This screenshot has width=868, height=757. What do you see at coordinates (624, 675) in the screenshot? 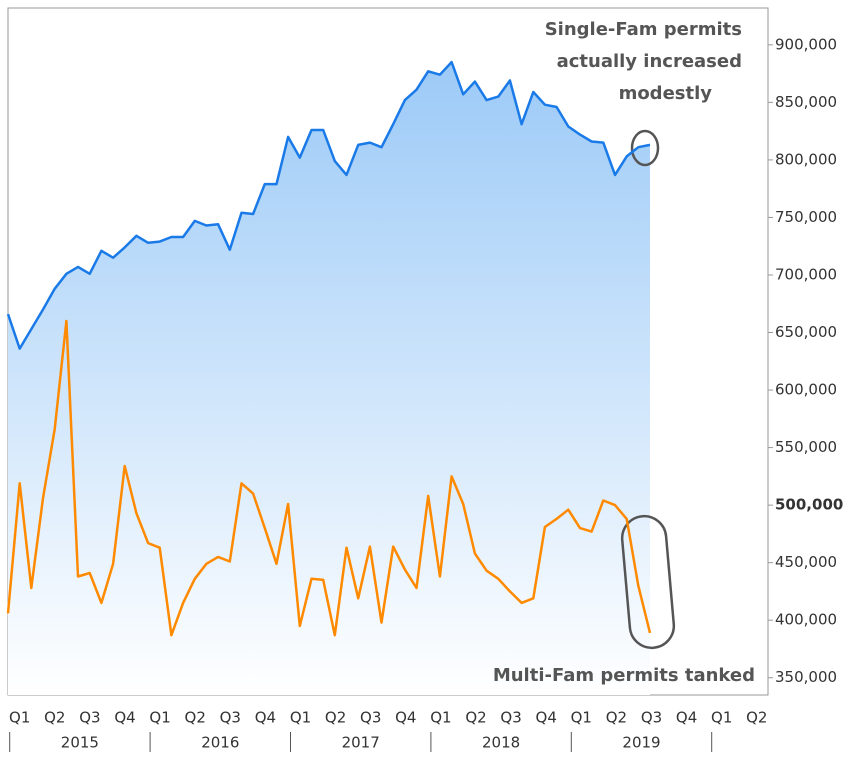
I see `annotation: Multi-Fam permits tanked` at bounding box center [624, 675].